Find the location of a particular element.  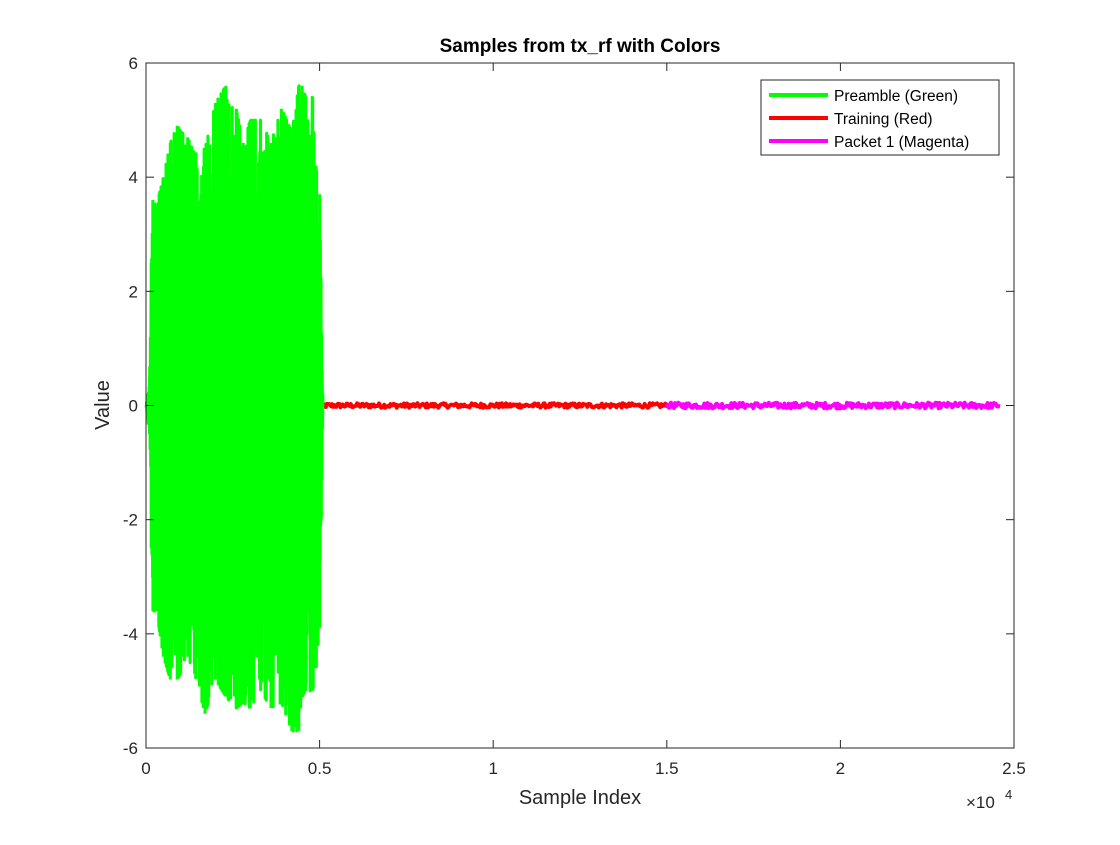

y-tick-label: 2 is located at coordinates (133, 291).